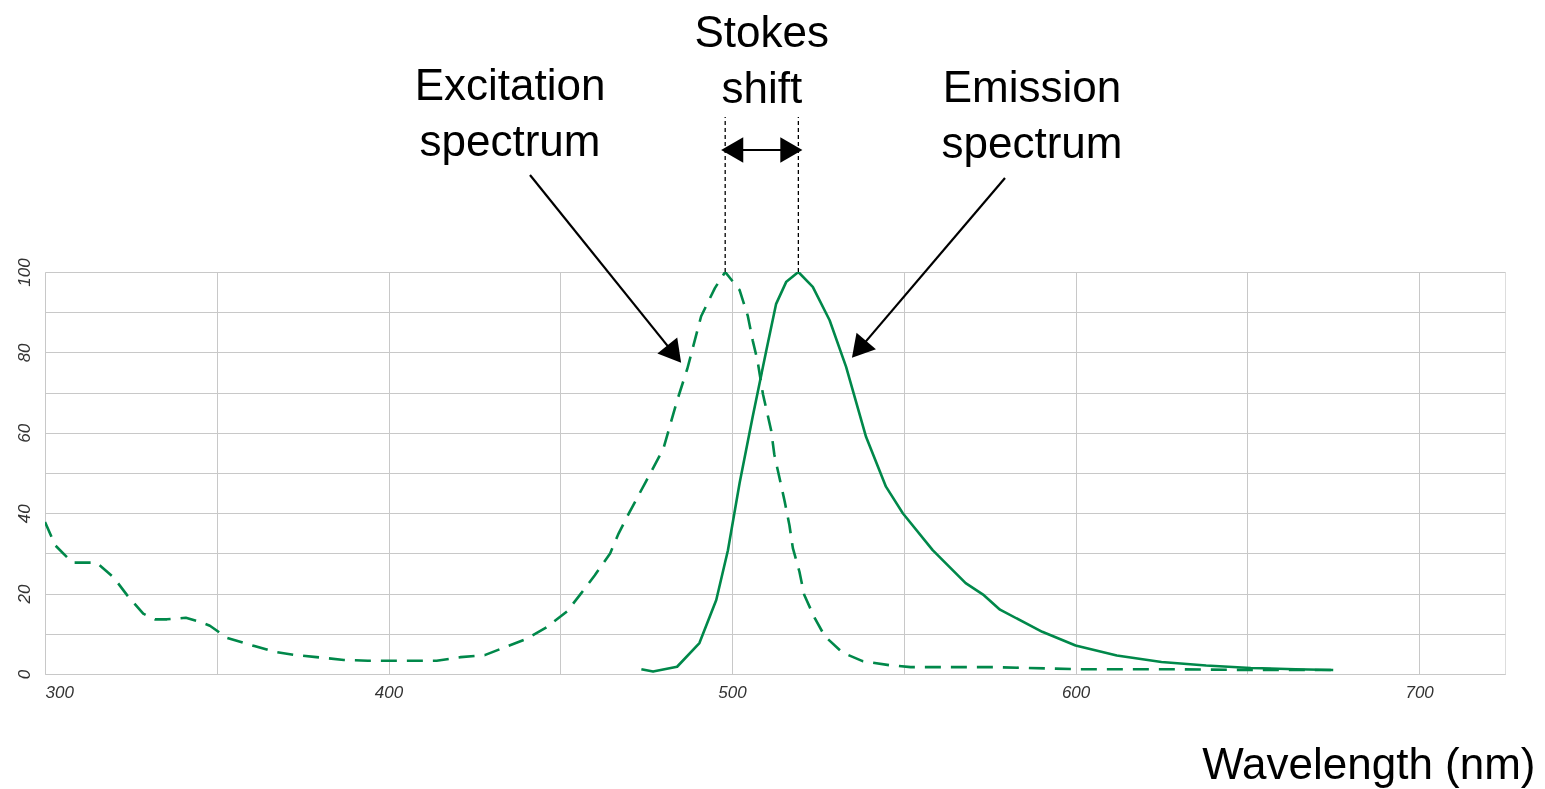 The width and height of the screenshot is (1545, 789). What do you see at coordinates (24, 352) in the screenshot?
I see `y-tick-label: 80` at bounding box center [24, 352].